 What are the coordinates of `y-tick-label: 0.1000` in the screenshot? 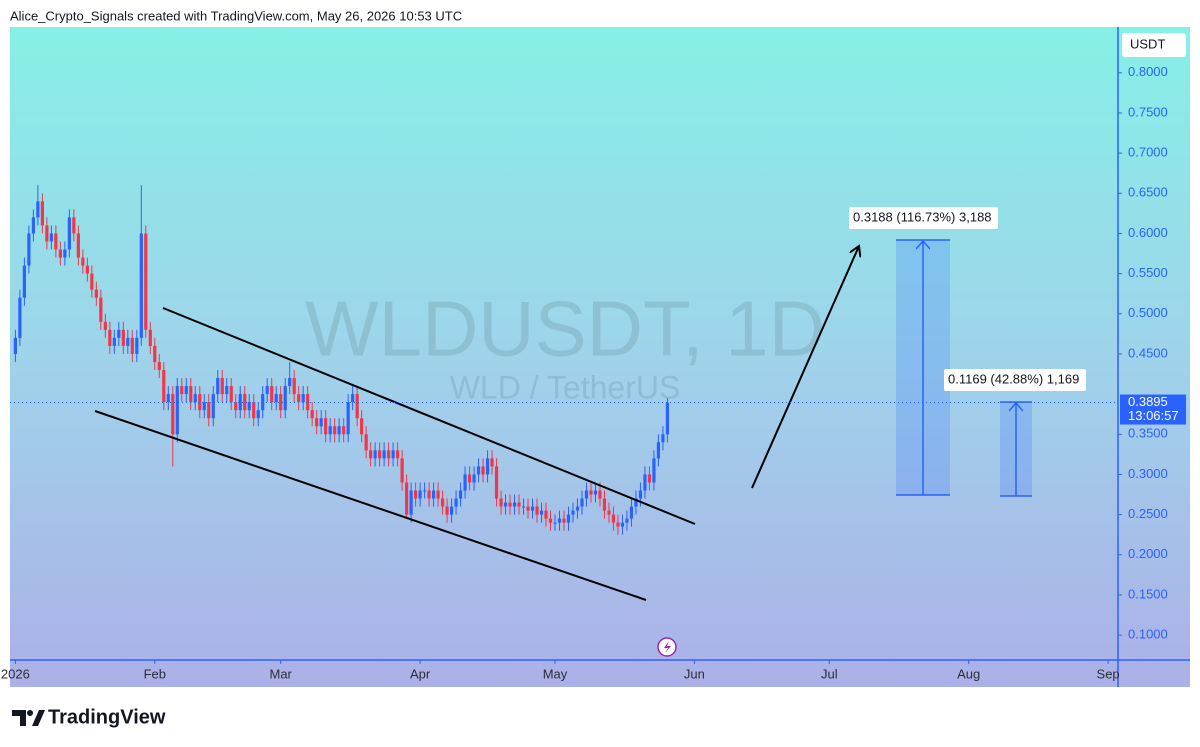 It's located at (1148, 634).